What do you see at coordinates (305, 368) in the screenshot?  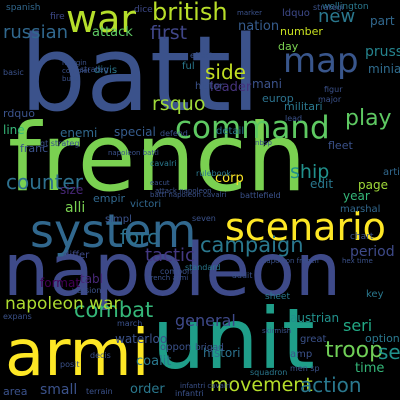 I see `cloud-word: men sp` at bounding box center [305, 368].